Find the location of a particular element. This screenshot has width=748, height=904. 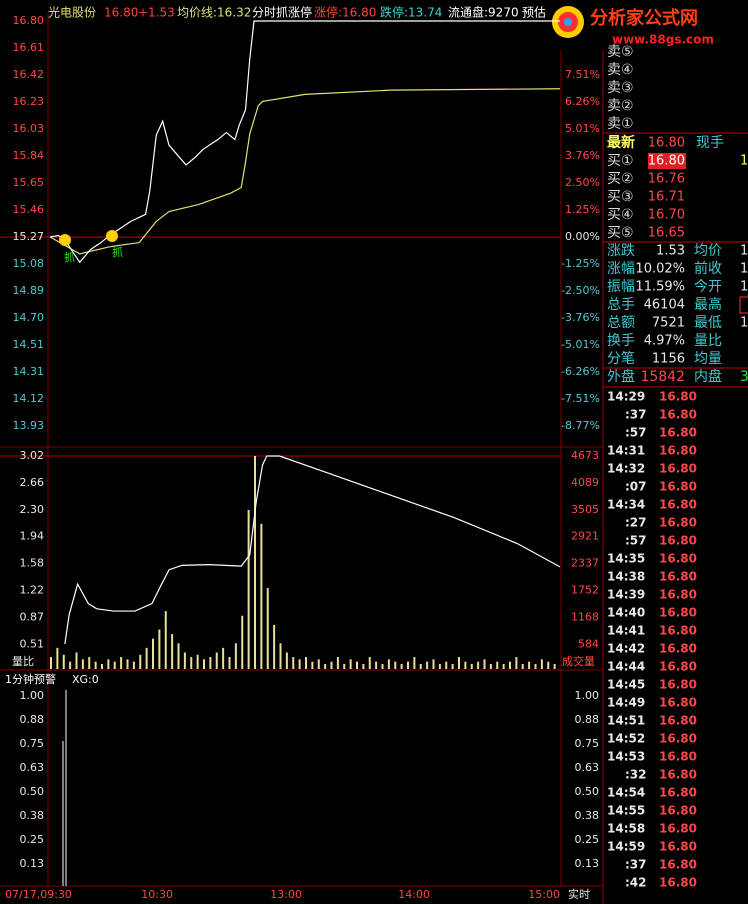

tick-time: 14:31 is located at coordinates (626, 451).